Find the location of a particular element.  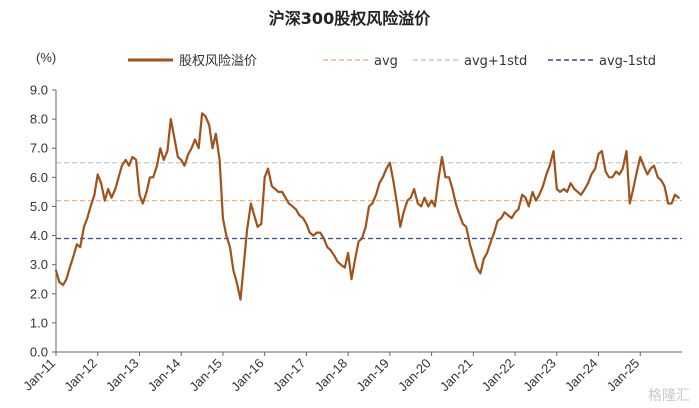

x-tick-label: Jan-19 is located at coordinates (372, 375).